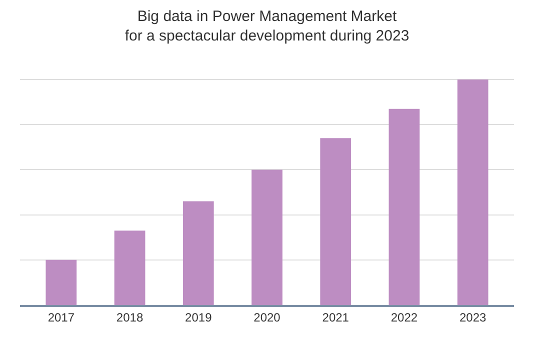 The image size is (534, 350). I want to click on x-tick-label: 2020, so click(267, 317).